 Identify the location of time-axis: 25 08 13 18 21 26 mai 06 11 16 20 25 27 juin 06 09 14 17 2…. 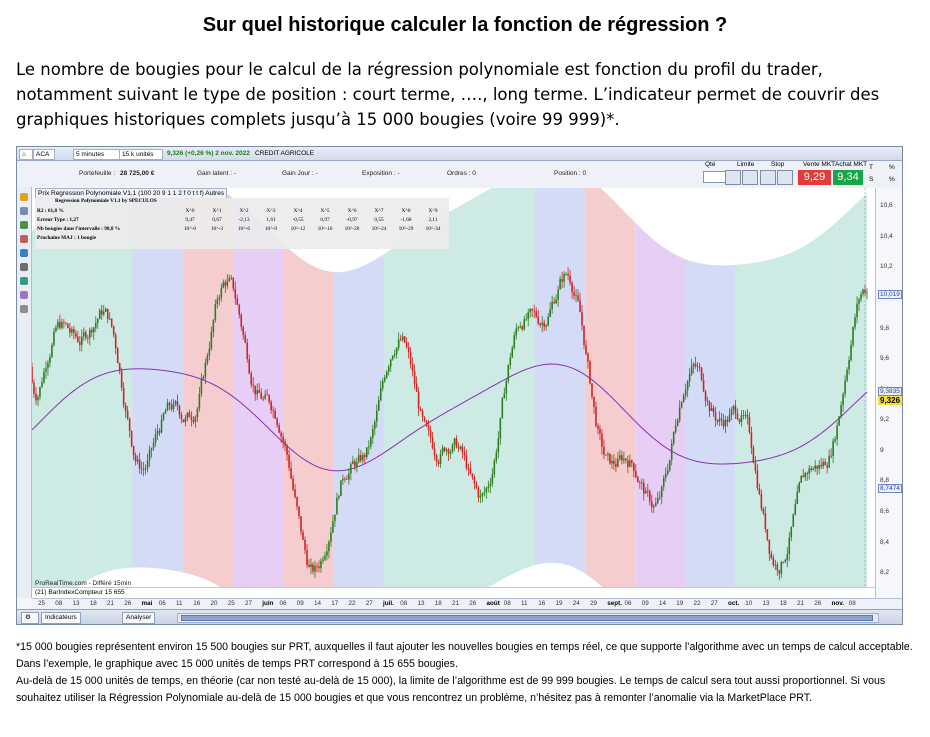
(467, 604).